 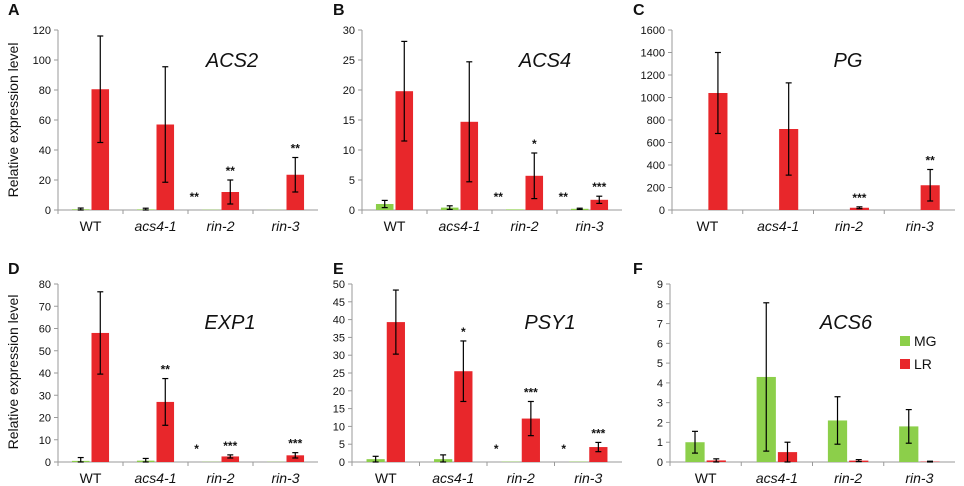 What do you see at coordinates (653, 99) in the screenshot?
I see `y-tick-label: 1000` at bounding box center [653, 99].